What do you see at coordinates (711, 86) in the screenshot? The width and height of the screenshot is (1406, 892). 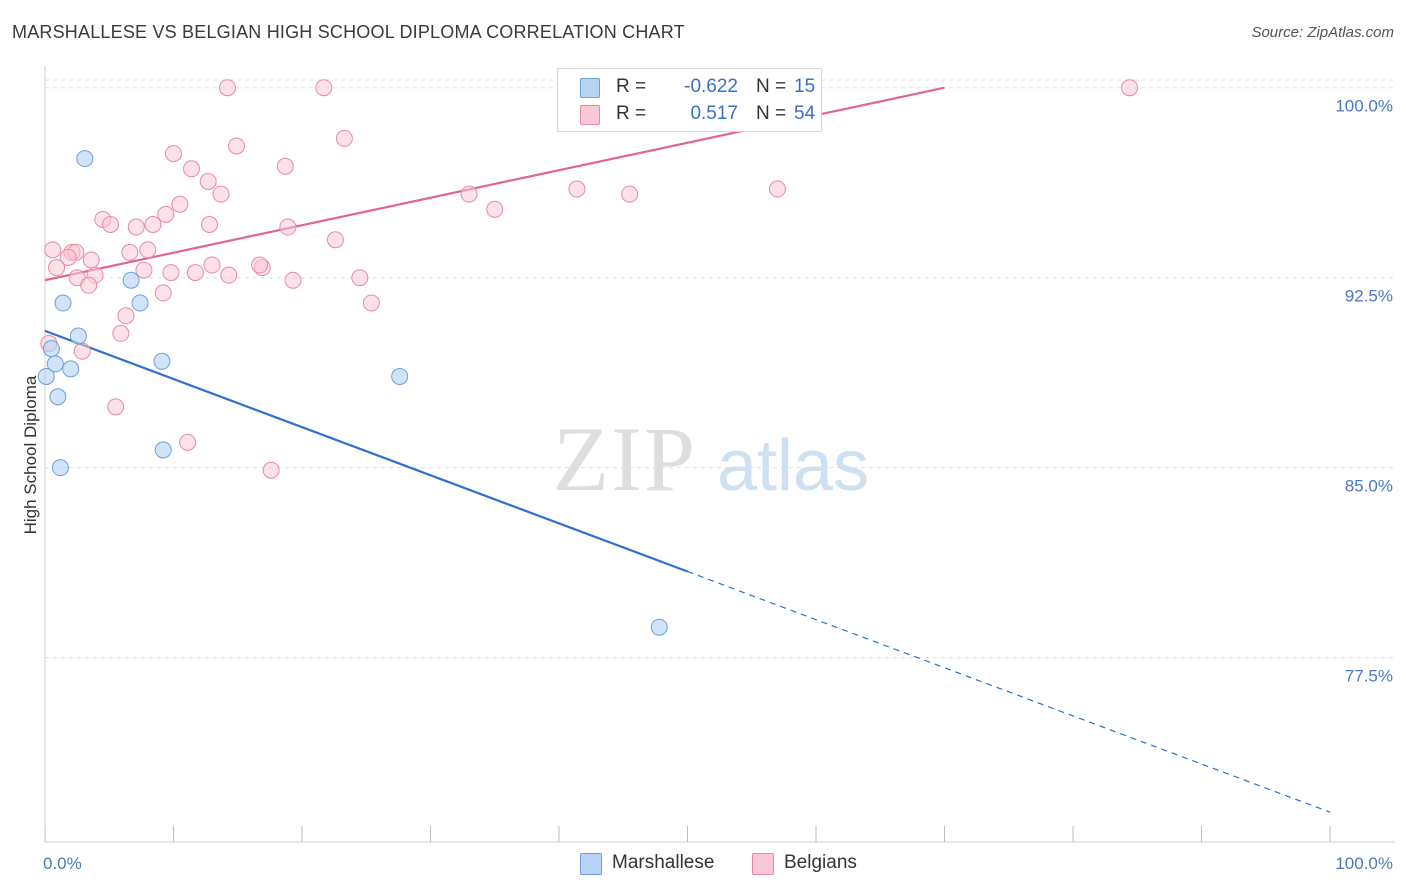 I see `legend-r-value: -0.622` at bounding box center [711, 86].